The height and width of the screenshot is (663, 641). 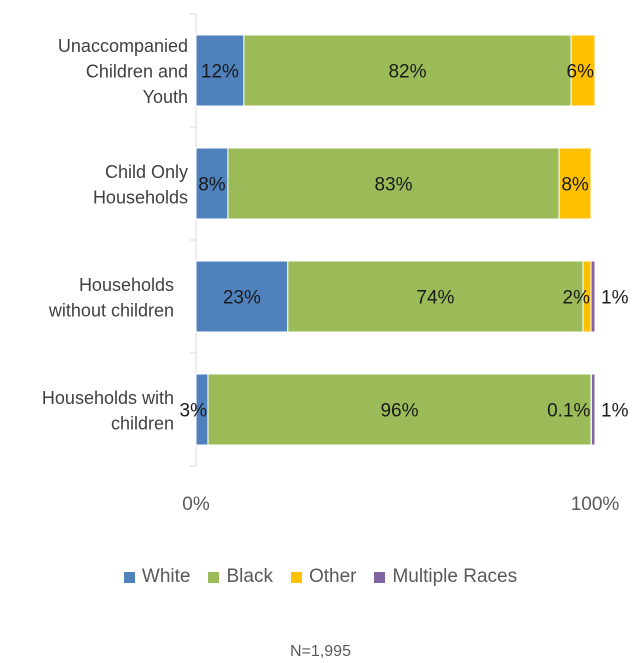 What do you see at coordinates (399, 411) in the screenshot?
I see `data-label: 96%` at bounding box center [399, 411].